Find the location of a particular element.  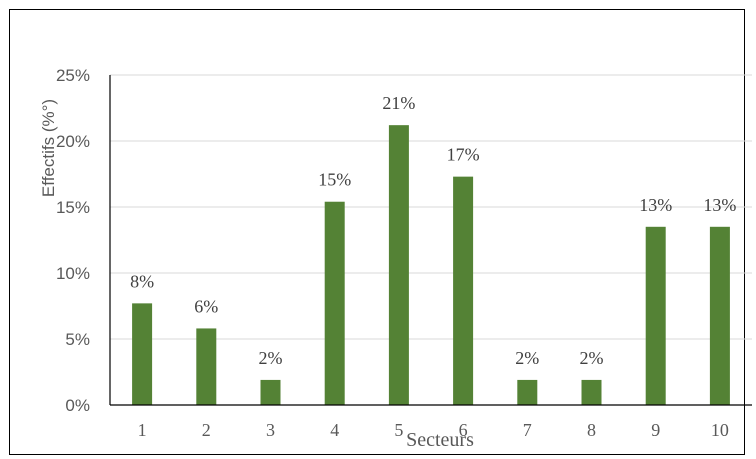

data-label: 6% is located at coordinates (206, 306).